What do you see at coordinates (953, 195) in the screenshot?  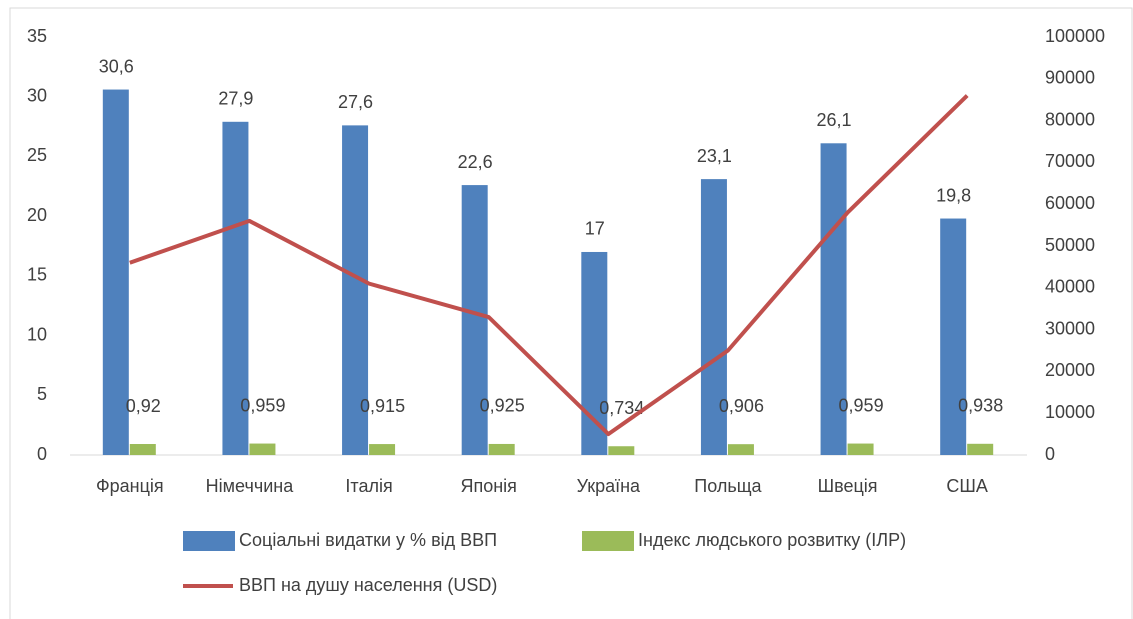 I see `data-label: 19,8` at bounding box center [953, 195].